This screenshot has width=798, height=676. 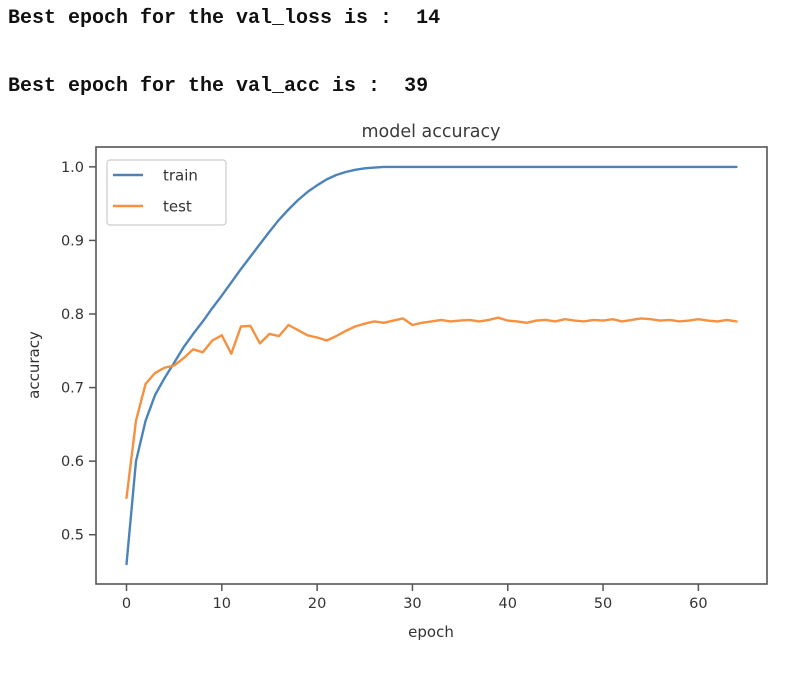 I want to click on y-tick-label: 0.5, so click(x=72, y=536).